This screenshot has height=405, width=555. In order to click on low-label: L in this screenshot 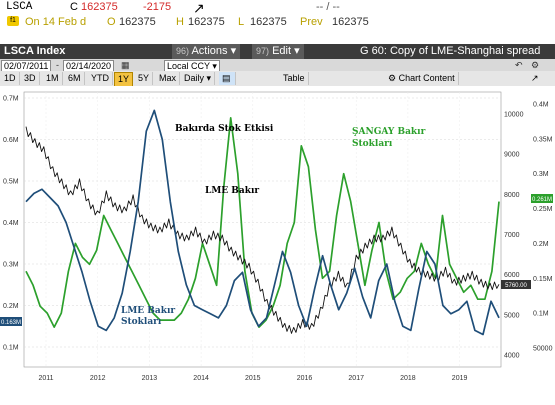, I will do `click(241, 22)`.